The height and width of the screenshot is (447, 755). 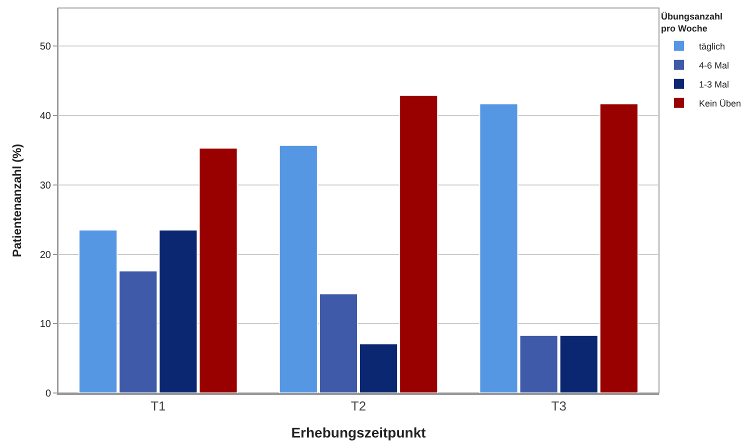 I want to click on x-tick-label: T3, so click(x=558, y=406).